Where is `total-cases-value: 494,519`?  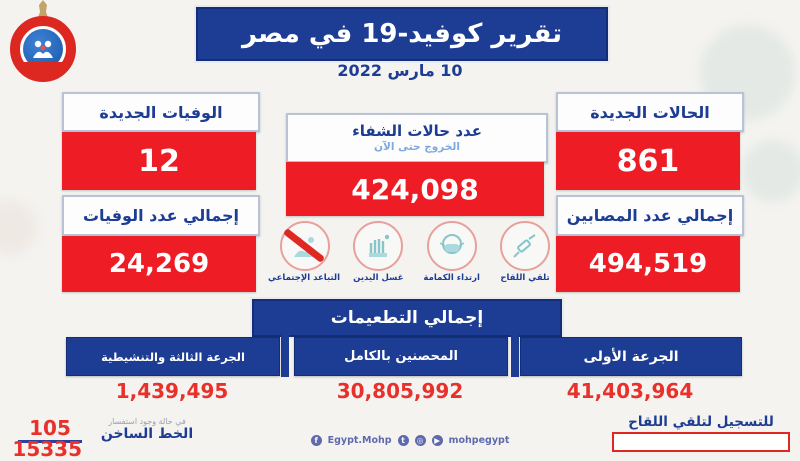
total-cases-value: 494,519 is located at coordinates (648, 264).